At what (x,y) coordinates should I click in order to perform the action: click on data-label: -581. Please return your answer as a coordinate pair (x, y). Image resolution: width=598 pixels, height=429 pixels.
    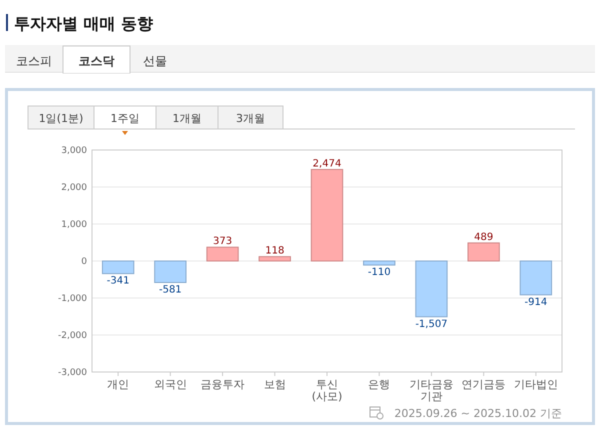
    Looking at the image, I should click on (170, 290).